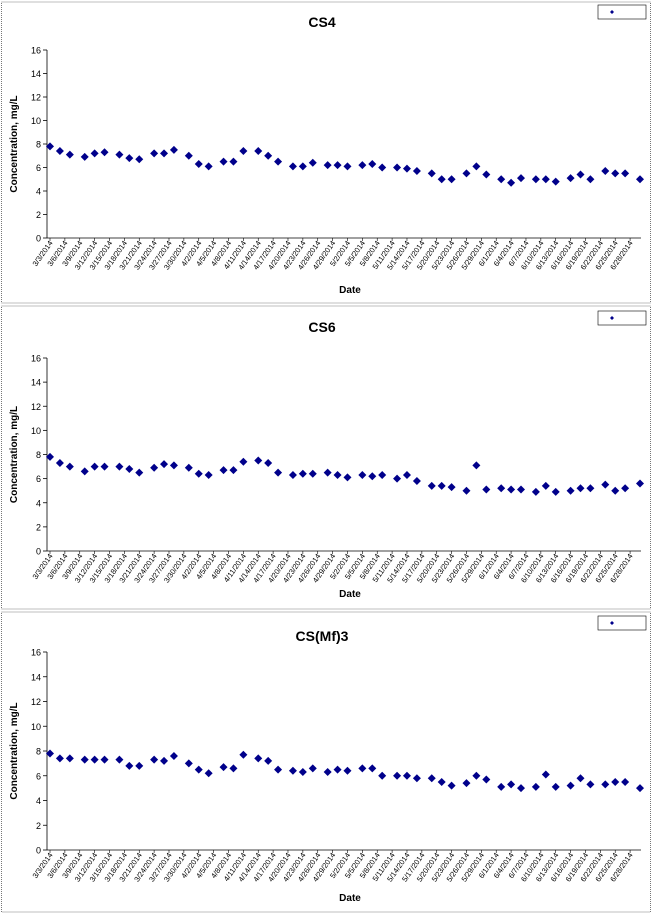  I want to click on chart-title: CS(Mf)3, so click(322, 636).